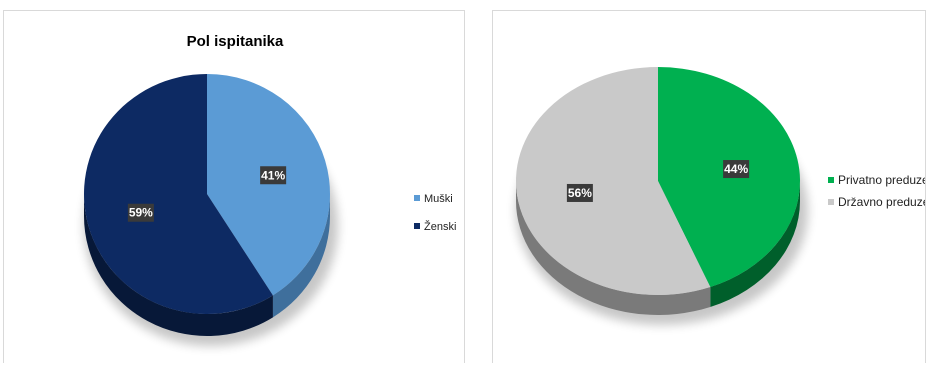  What do you see at coordinates (881, 202) in the screenshot?
I see `legend-label: Državno preduzeće` at bounding box center [881, 202].